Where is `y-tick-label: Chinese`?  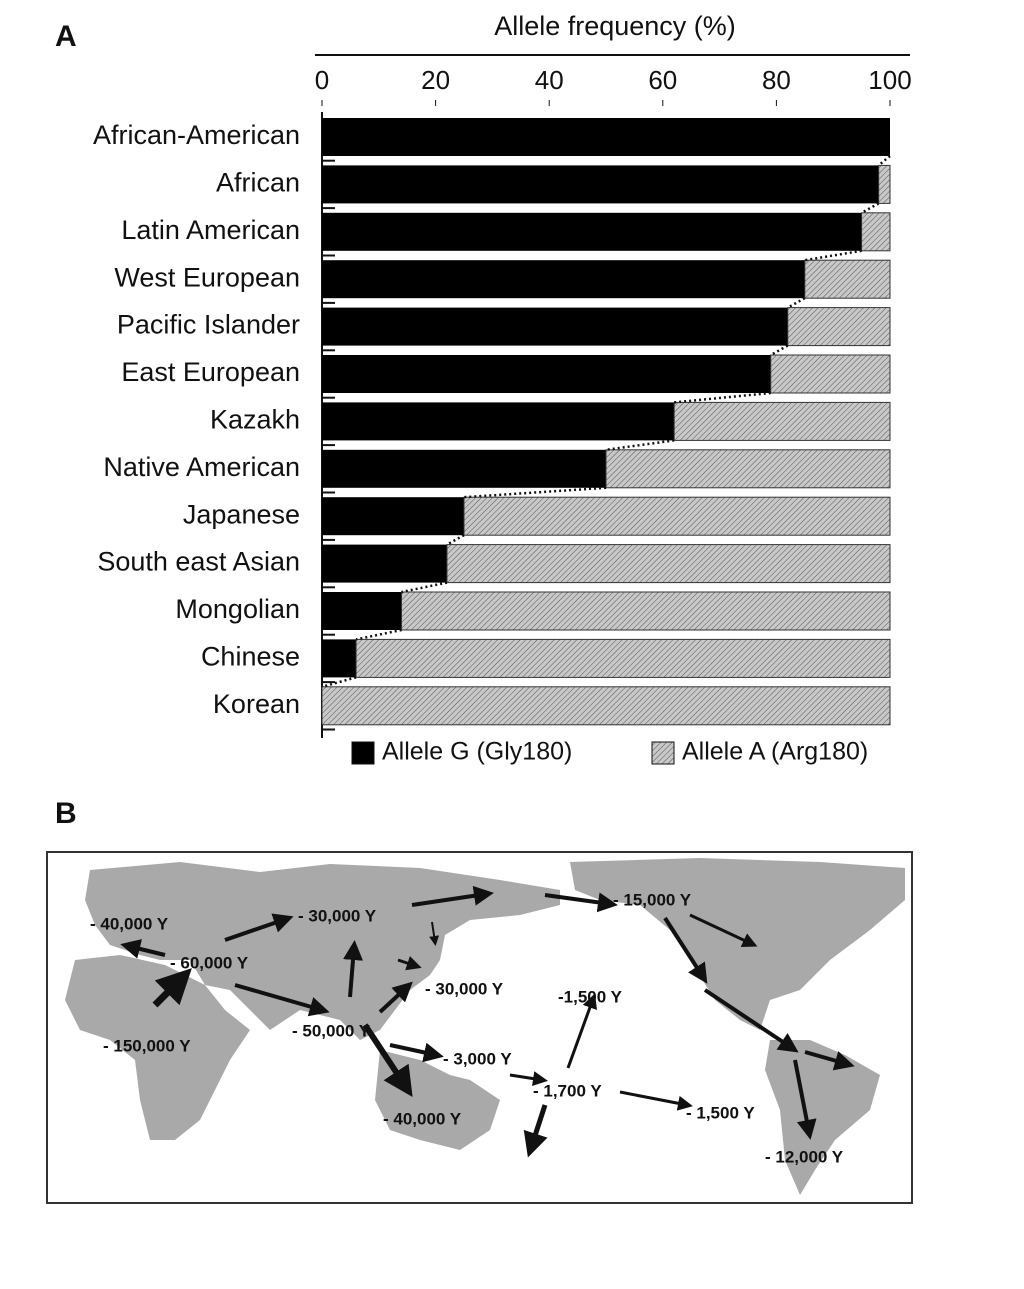
y-tick-label: Chinese is located at coordinates (250, 657).